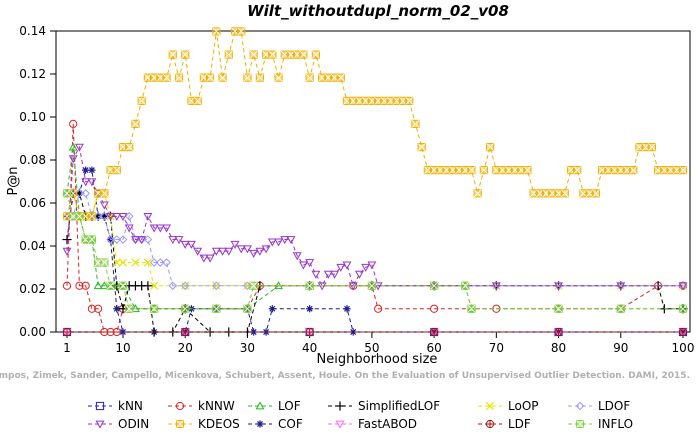  Describe the element at coordinates (289, 406) in the screenshot. I see `legend-label: LOF` at that location.